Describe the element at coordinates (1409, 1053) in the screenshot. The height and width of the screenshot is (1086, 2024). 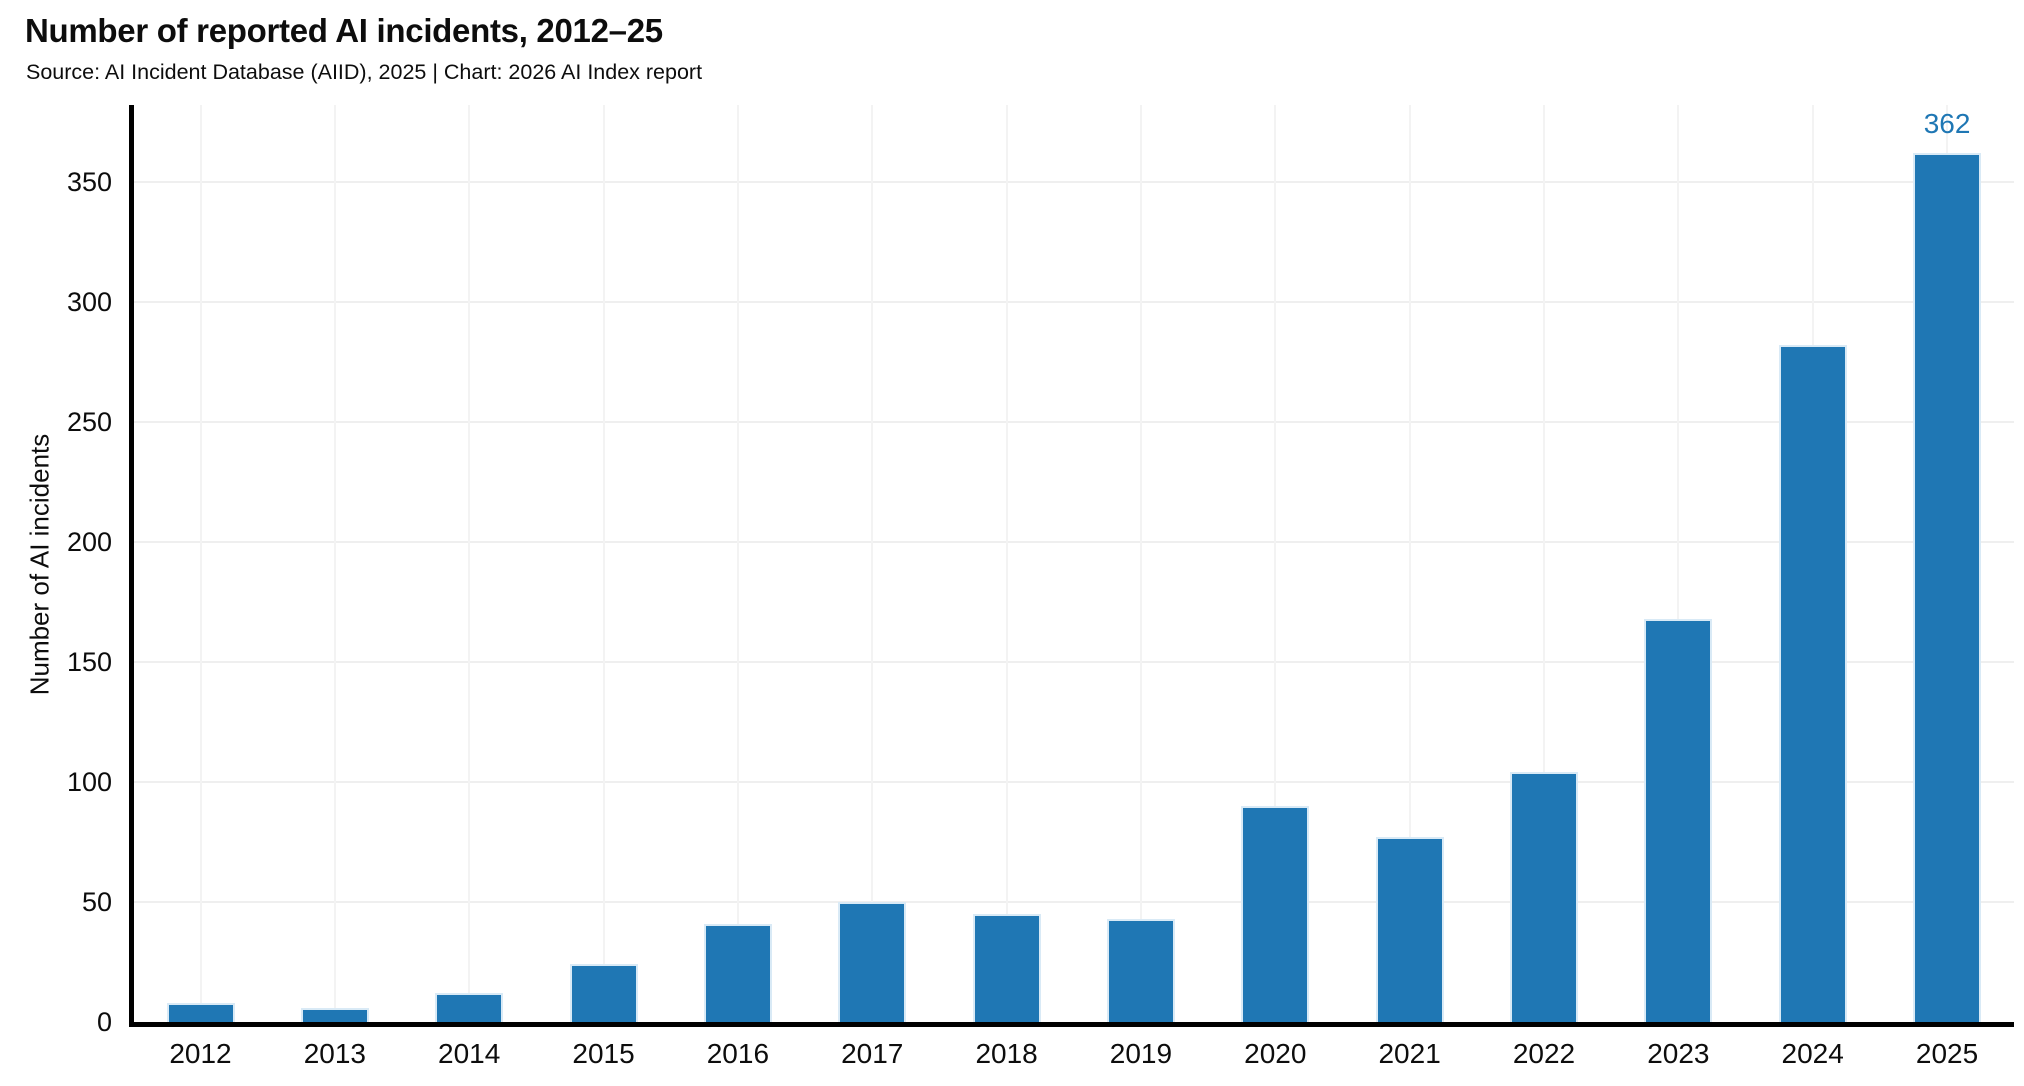
I see `x-tick-label-2021: 2021` at that location.